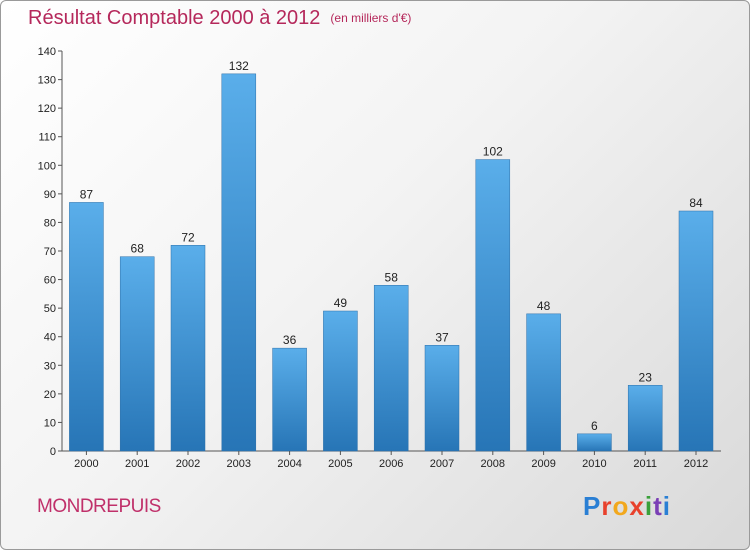 This screenshot has height=550, width=750. I want to click on y-tick-label: 80, so click(50, 223).